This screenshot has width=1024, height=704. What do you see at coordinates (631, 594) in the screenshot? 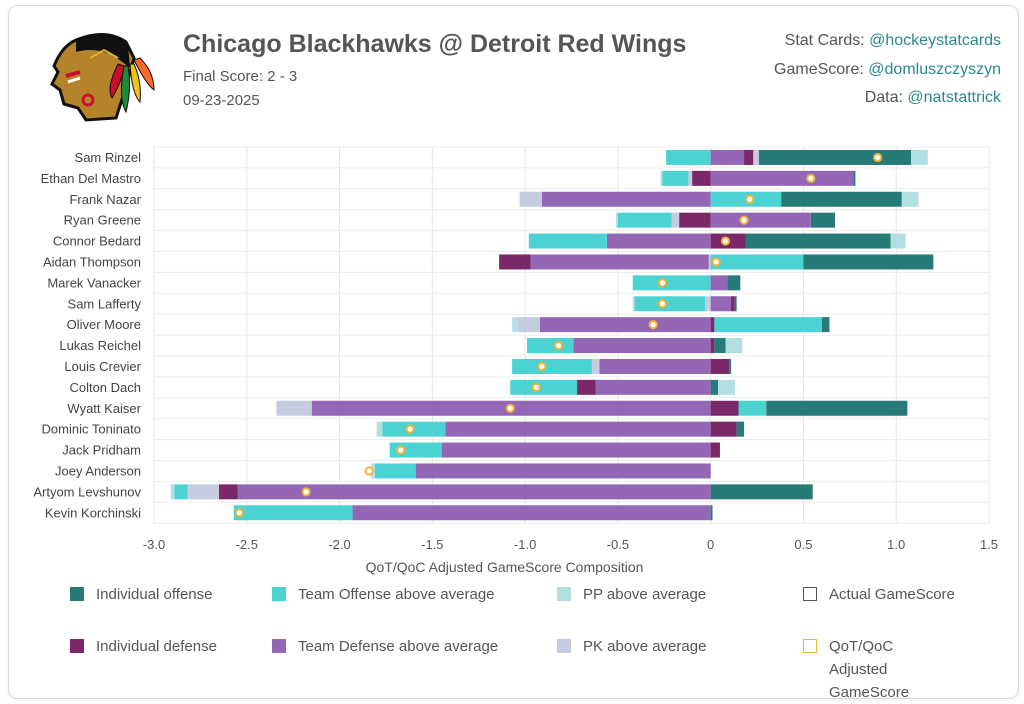
I see `legend-item-pp: PP above average` at bounding box center [631, 594].